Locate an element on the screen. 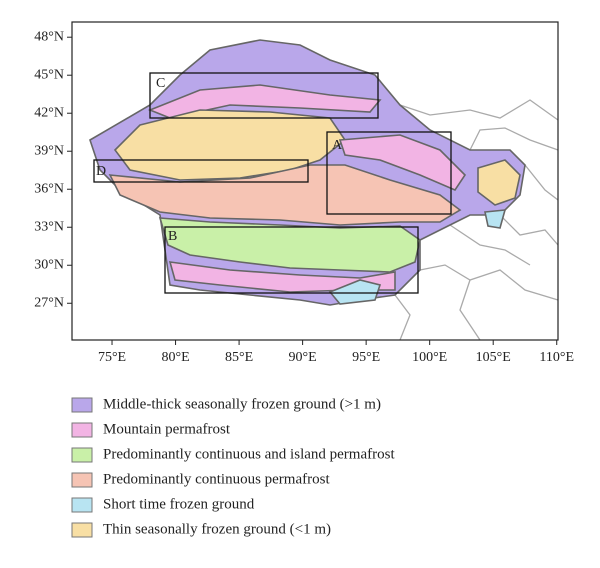 This screenshot has height=568, width=600. x-tick-label: 75°E is located at coordinates (112, 357).